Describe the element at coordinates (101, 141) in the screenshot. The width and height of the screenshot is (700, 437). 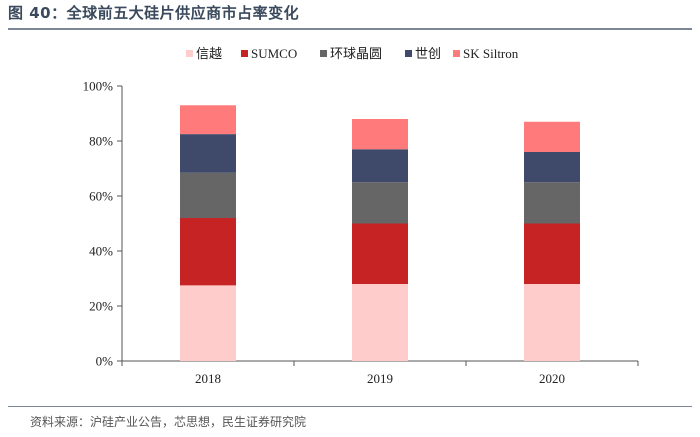
I see `y-tick-label: 80%` at that location.